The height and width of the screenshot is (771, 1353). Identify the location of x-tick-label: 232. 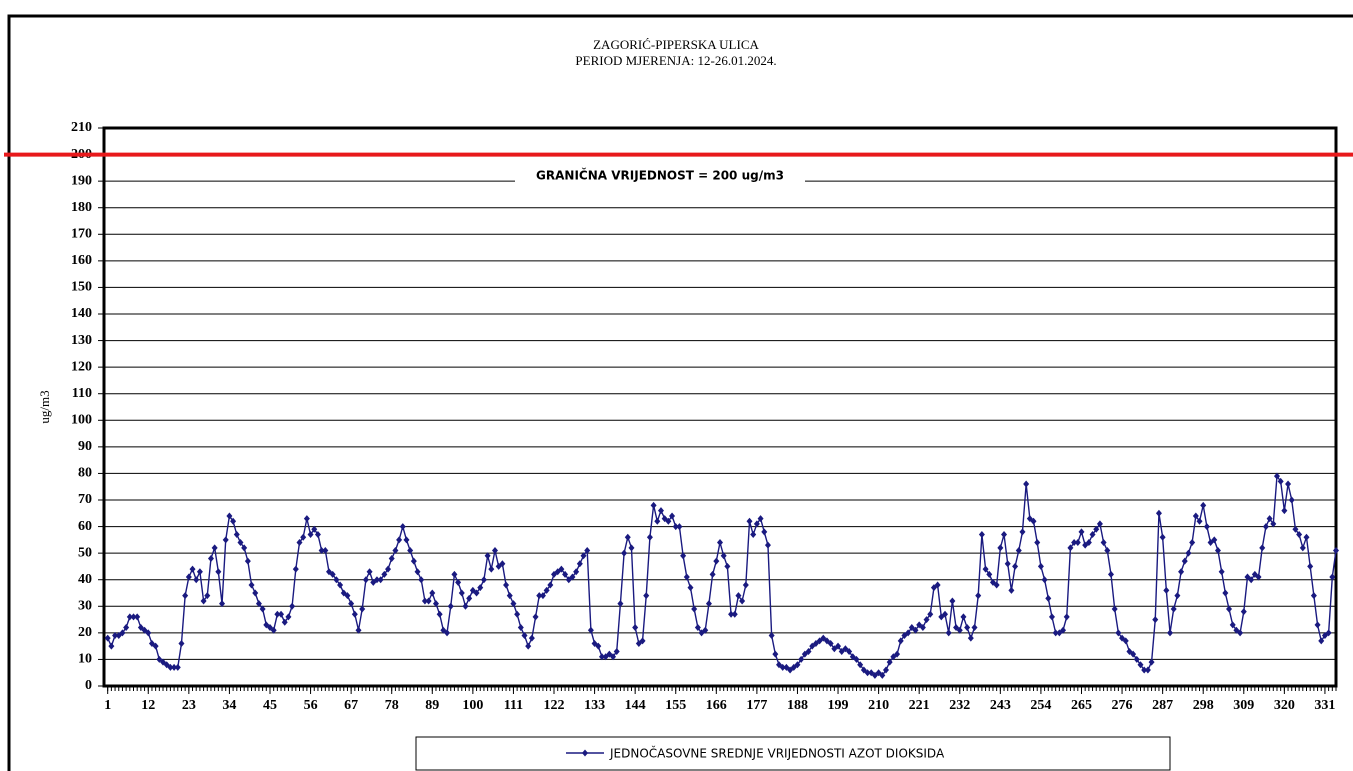
(959, 705).